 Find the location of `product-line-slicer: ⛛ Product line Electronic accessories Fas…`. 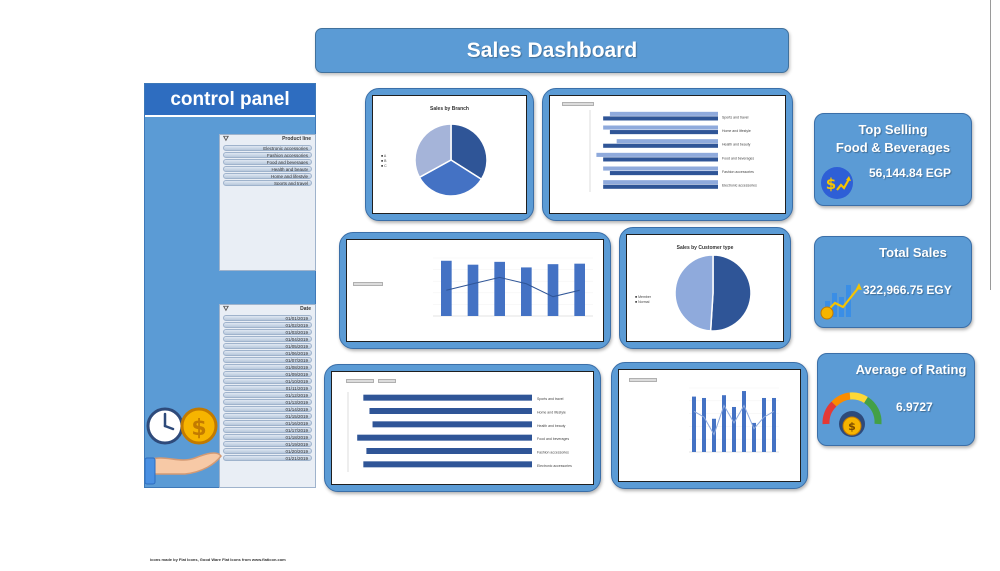

product-line-slicer: ⛛ Product line Electronic accessories Fas… is located at coordinates (267, 202).